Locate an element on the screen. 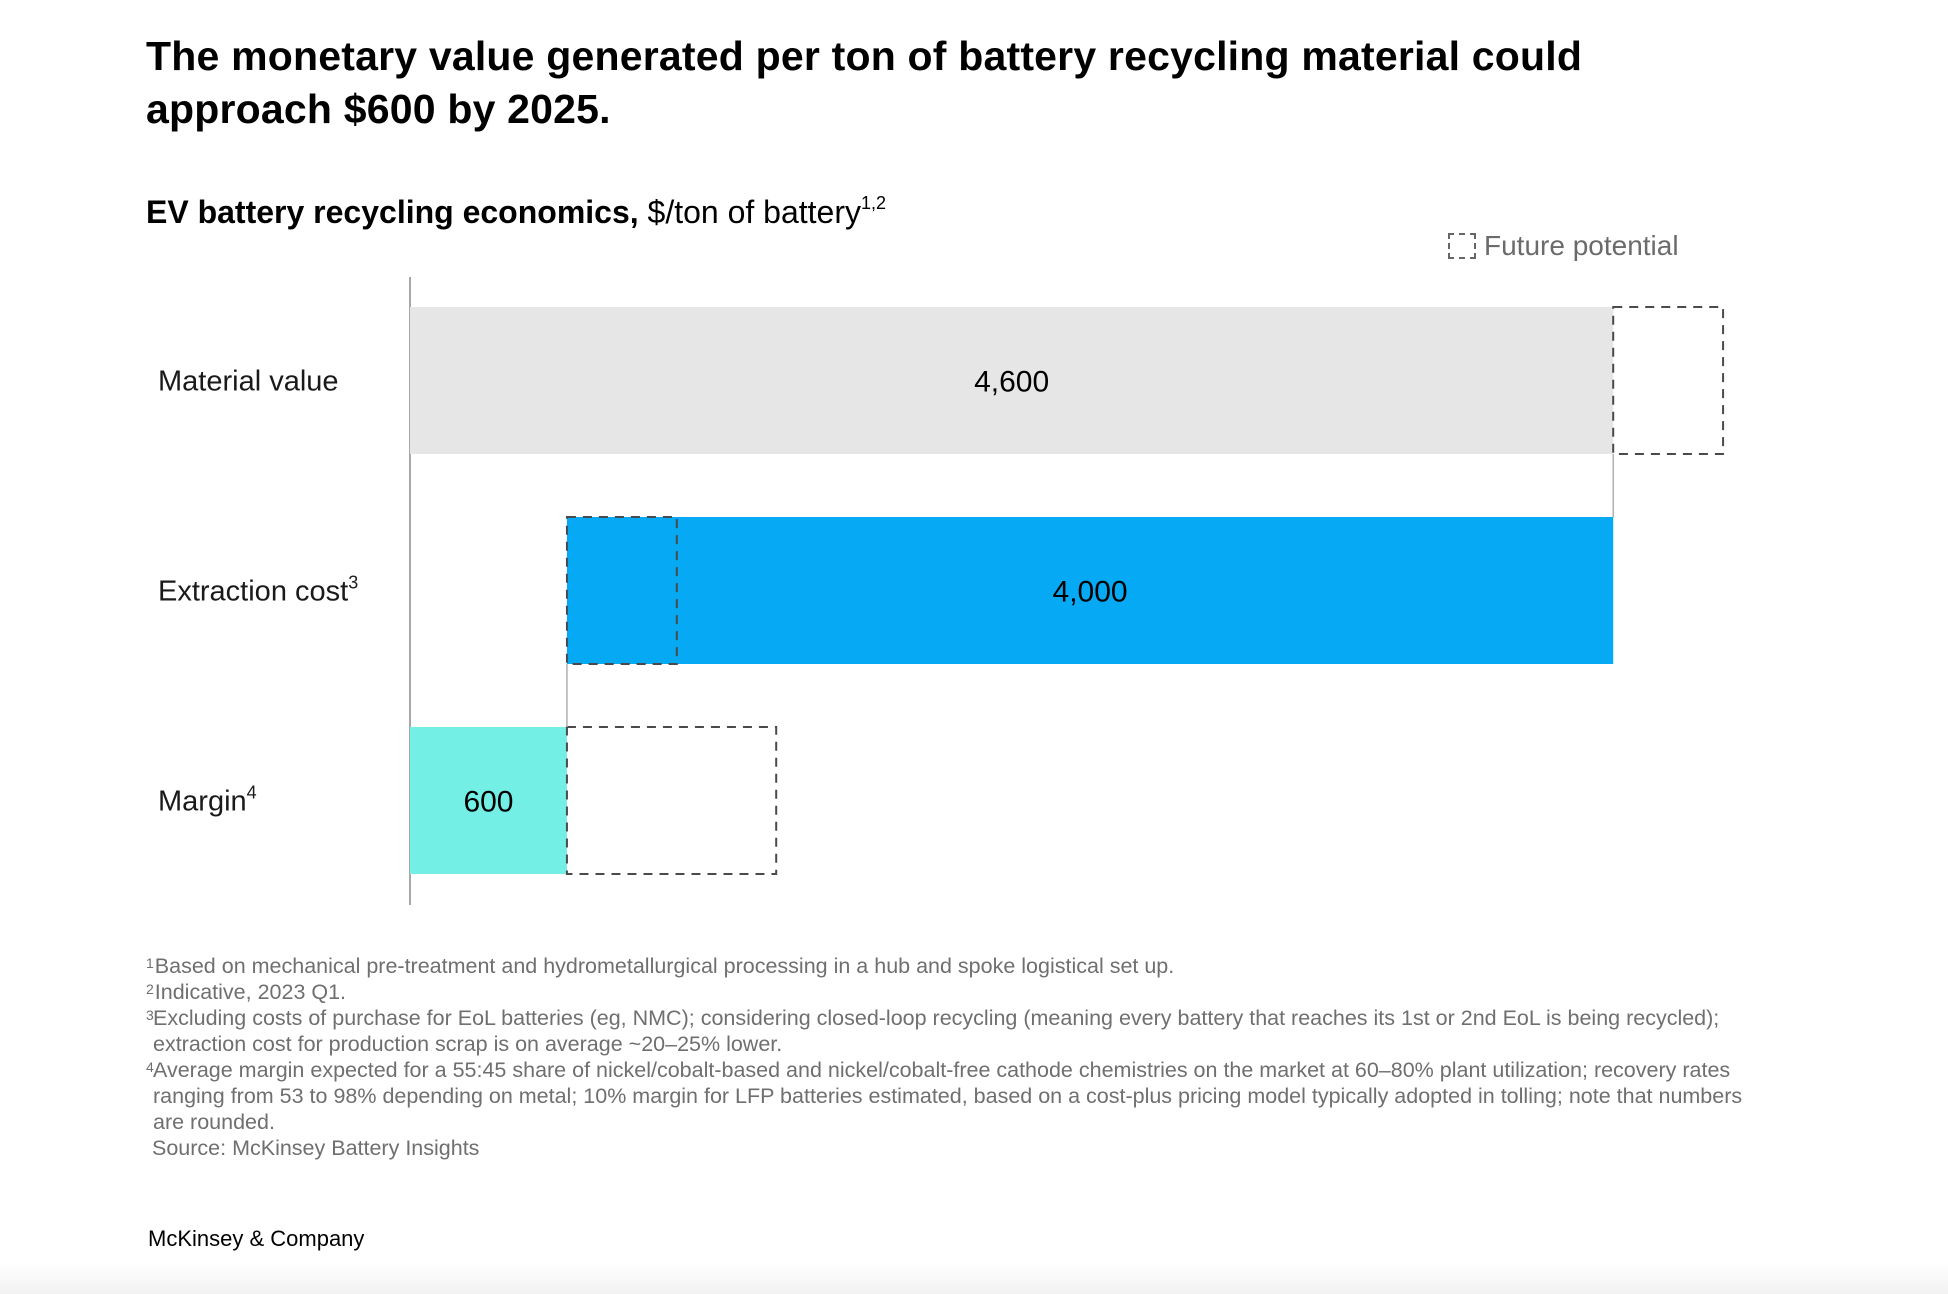  bar-material-value is located at coordinates (1012, 380).